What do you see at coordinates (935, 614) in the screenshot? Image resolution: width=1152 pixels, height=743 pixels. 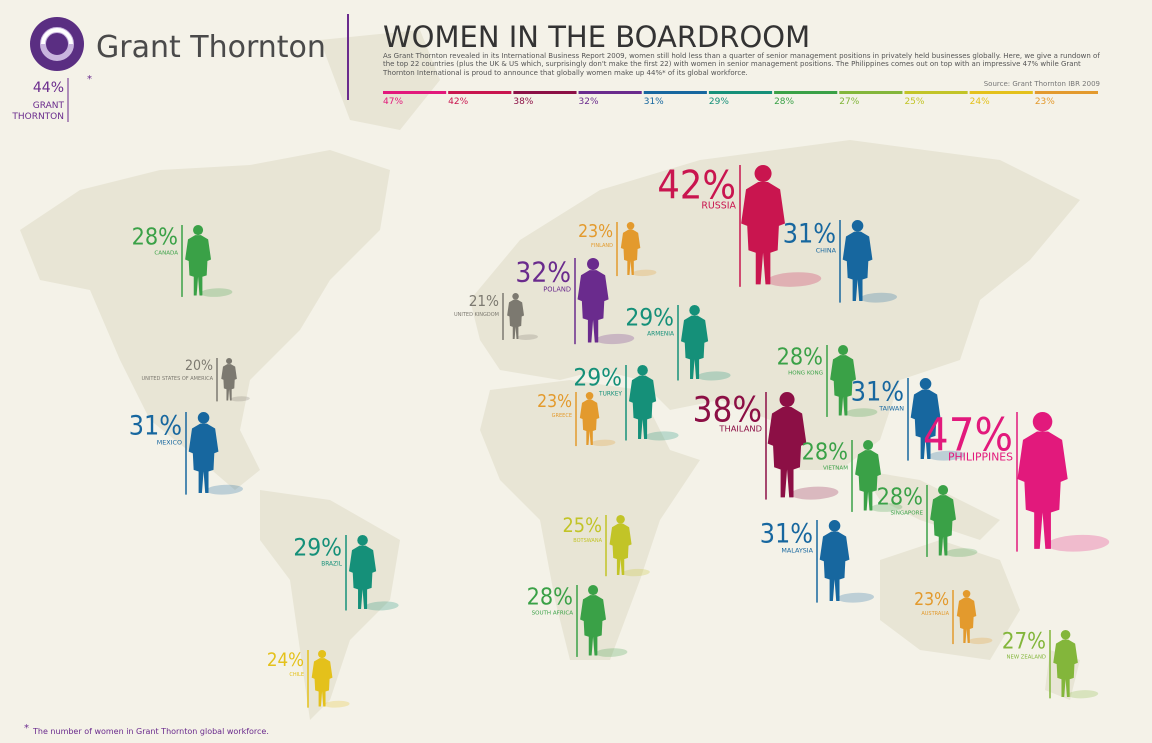 I see `country-name: AUSTRALIA` at bounding box center [935, 614].